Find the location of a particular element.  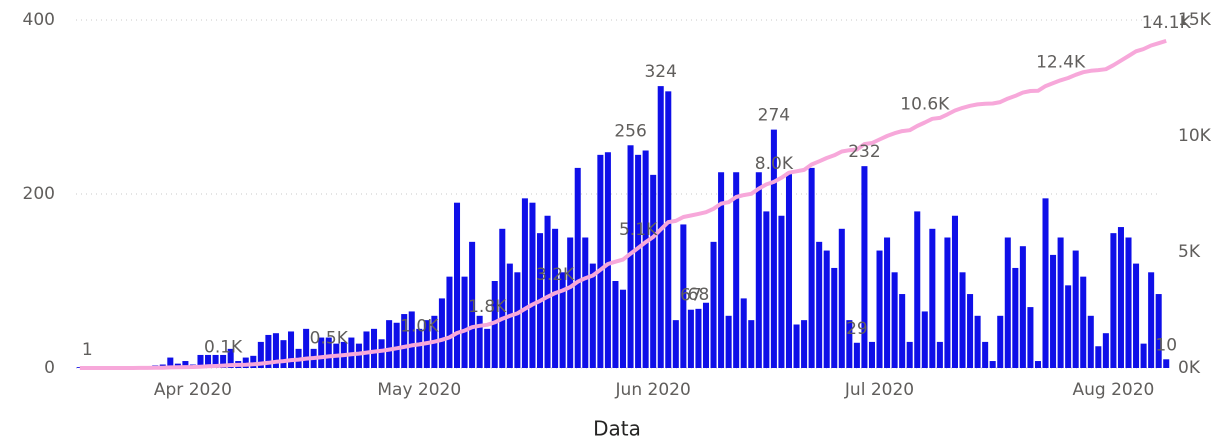

y2-tick-label: 15K is located at coordinates (1195, 20).